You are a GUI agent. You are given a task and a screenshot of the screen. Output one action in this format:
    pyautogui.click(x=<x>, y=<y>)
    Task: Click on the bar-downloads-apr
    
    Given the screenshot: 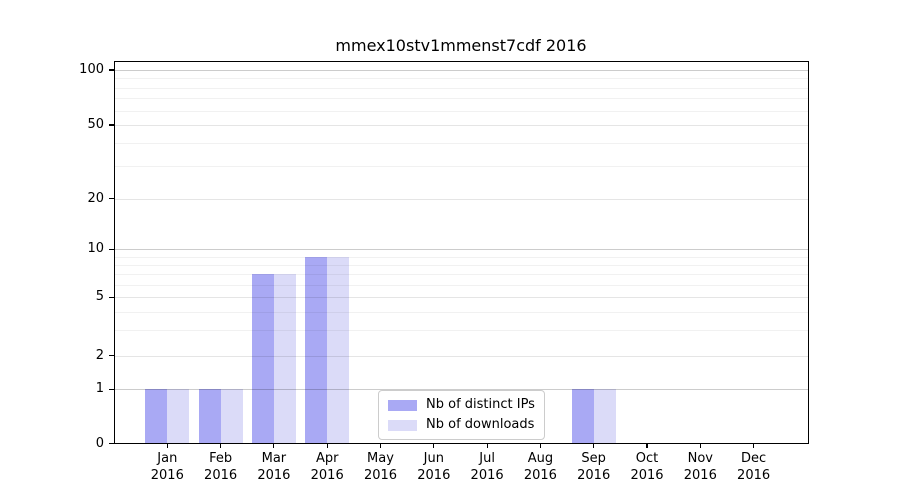 What is the action you would take?
    pyautogui.click(x=338, y=350)
    